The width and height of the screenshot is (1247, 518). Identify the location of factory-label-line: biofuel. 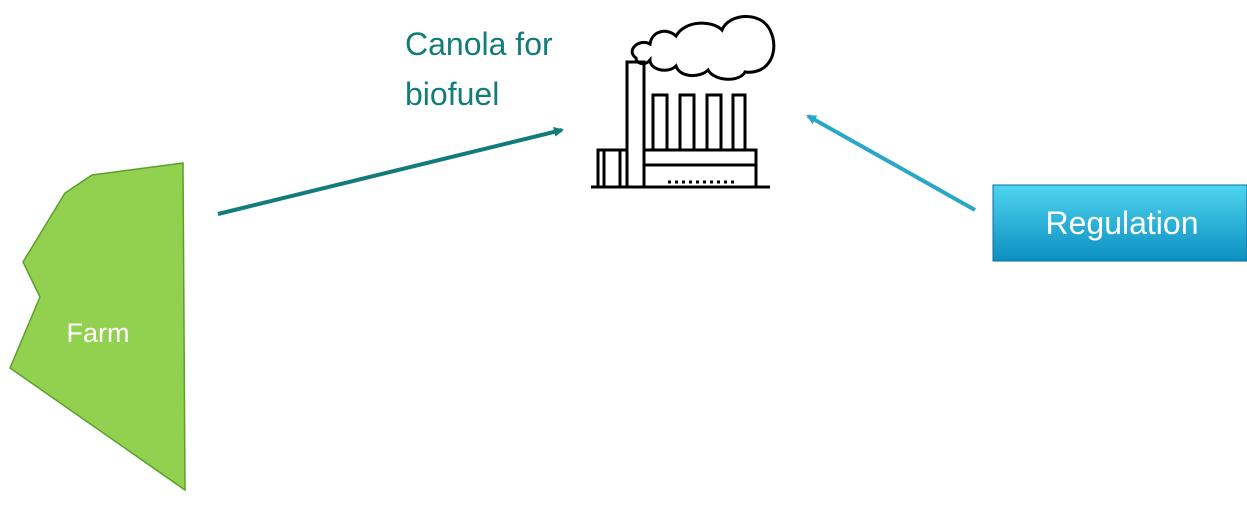
(452, 94).